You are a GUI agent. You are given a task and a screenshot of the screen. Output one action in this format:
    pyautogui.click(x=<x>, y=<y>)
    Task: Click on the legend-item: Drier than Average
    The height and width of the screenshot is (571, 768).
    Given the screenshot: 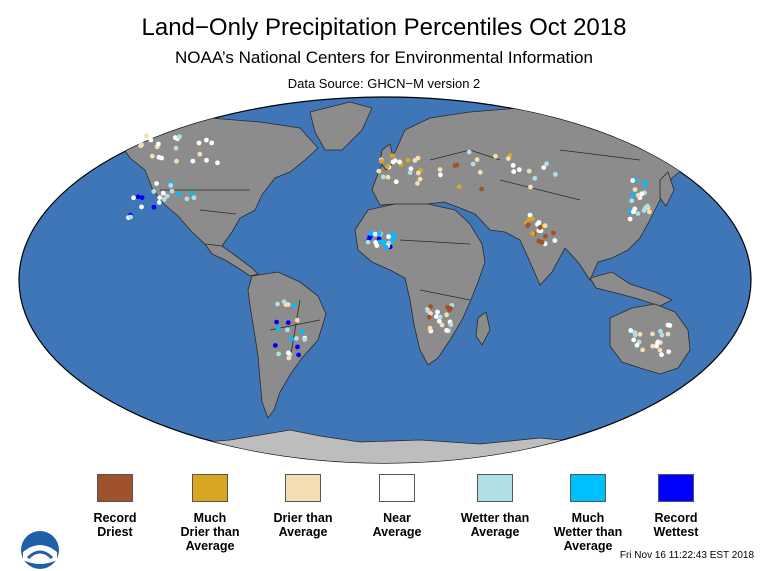 What is the action you would take?
    pyautogui.click(x=303, y=506)
    